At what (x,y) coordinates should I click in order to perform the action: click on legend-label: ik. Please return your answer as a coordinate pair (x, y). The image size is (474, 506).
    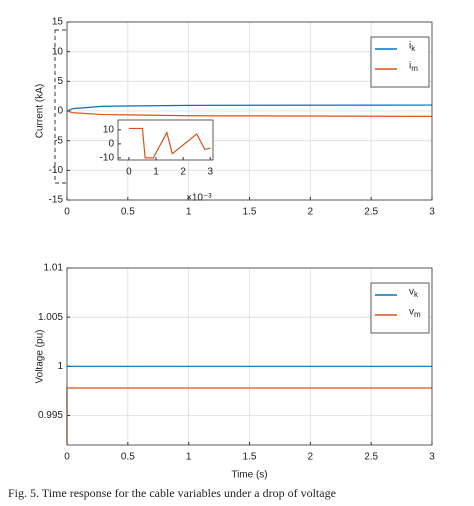
    Looking at the image, I should click on (412, 47).